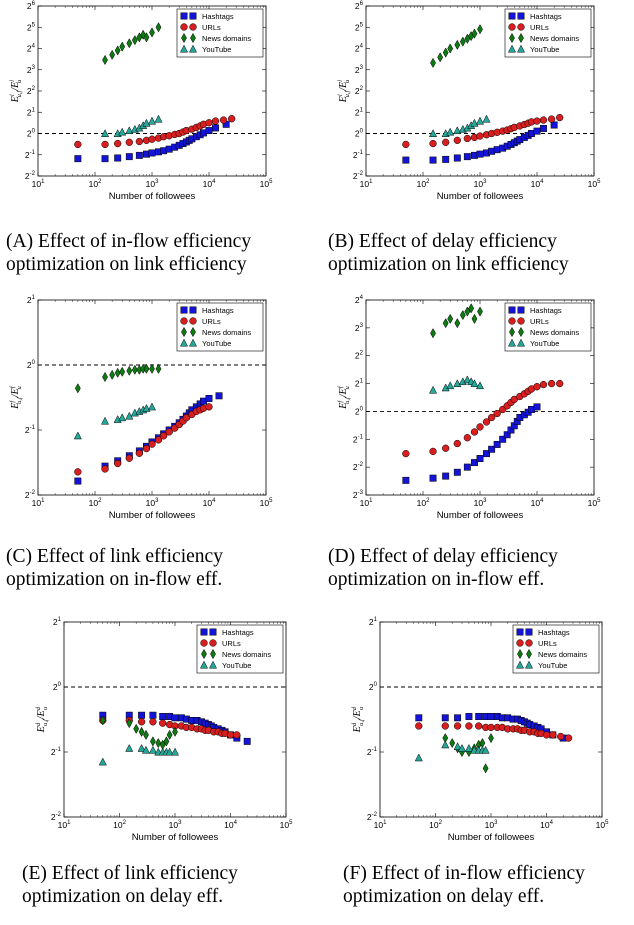 This screenshot has height=925, width=634. What do you see at coordinates (493, 743) in the screenshot?
I see `data-points-f` at bounding box center [493, 743].